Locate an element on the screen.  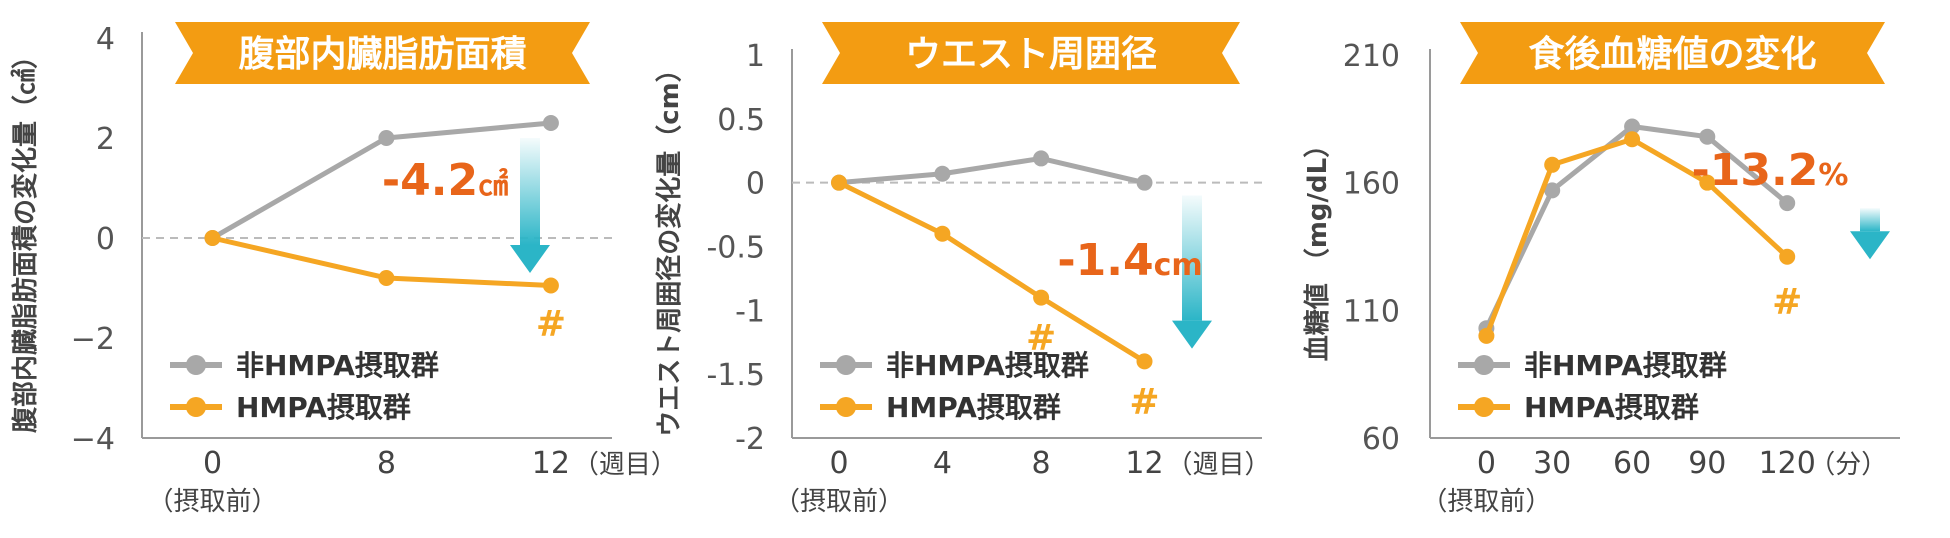
y-tick-label: -1 is located at coordinates (750, 311).